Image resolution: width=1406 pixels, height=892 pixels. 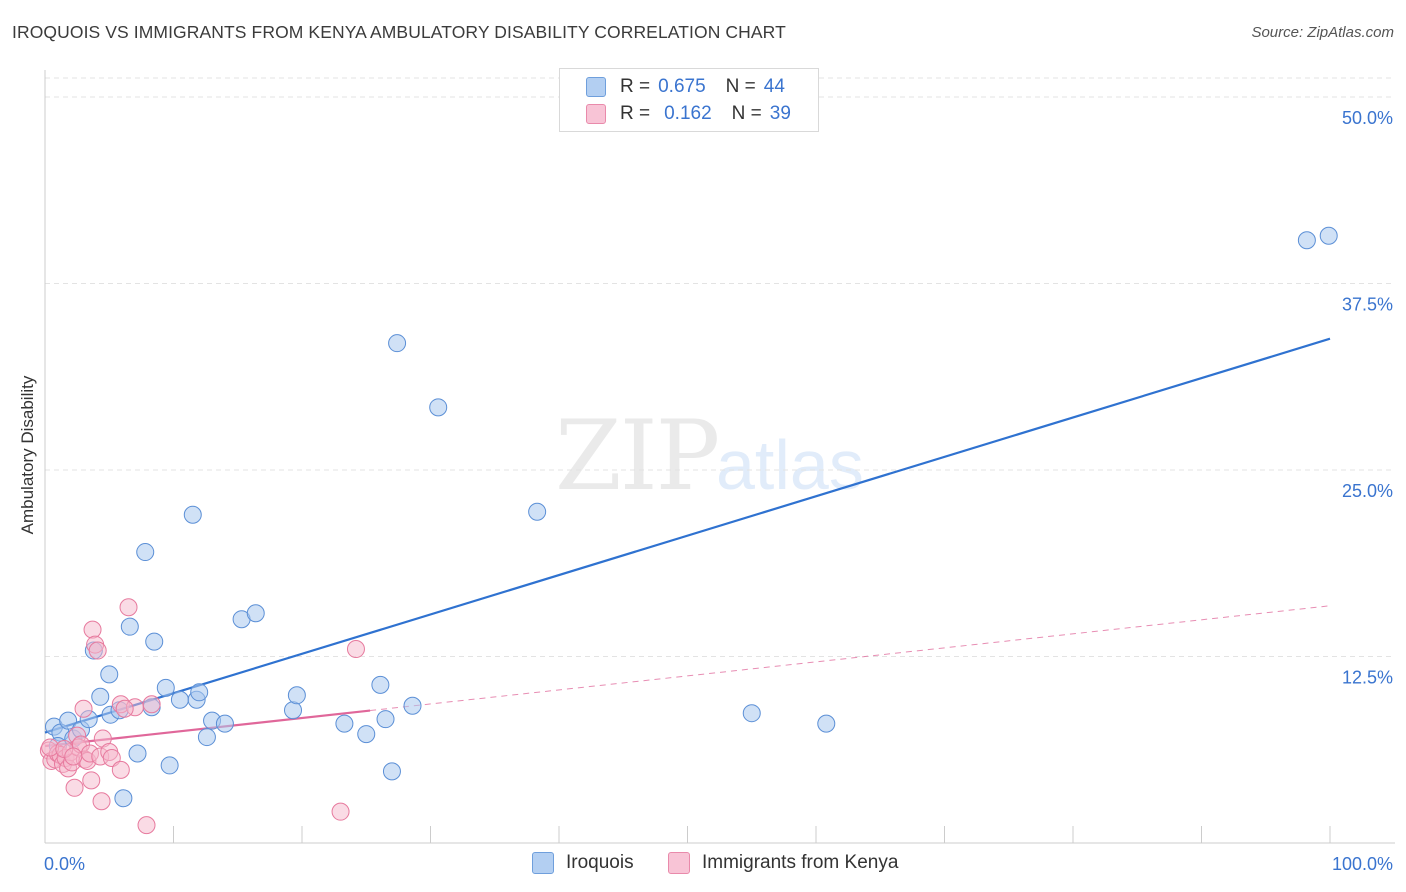 I want to click on y-tick-label: 12.5%, so click(x=1367, y=678).